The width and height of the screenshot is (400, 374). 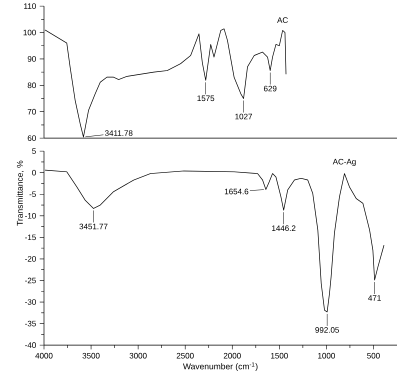 I want to click on y-axis-title: Transmittance, %, so click(x=20, y=193).